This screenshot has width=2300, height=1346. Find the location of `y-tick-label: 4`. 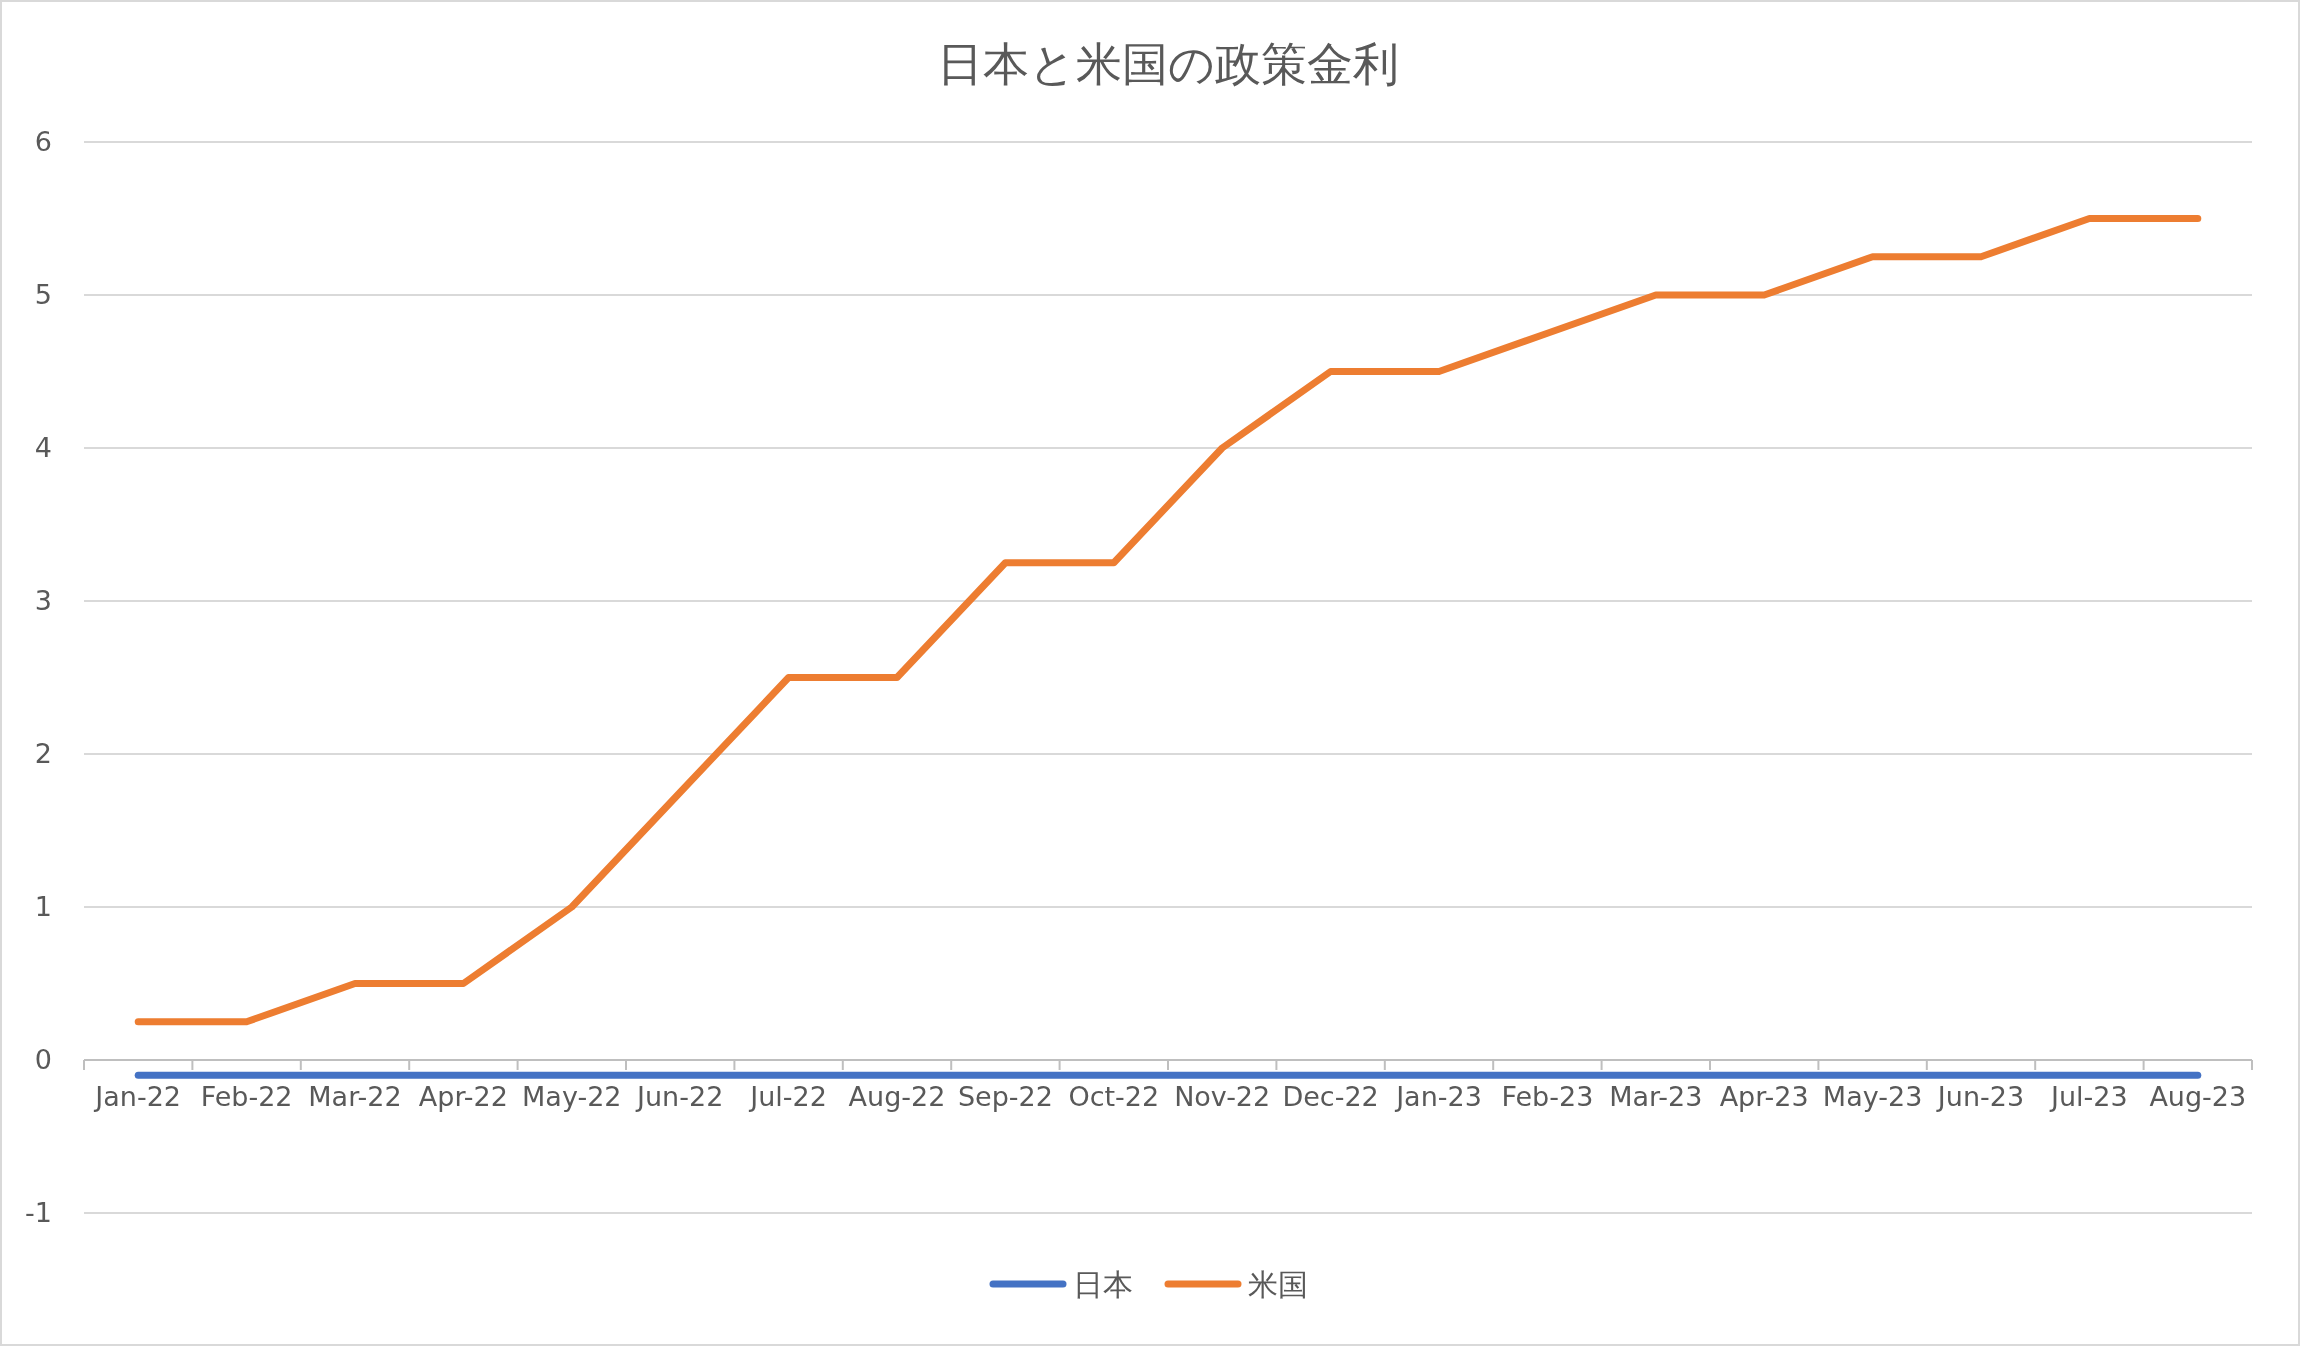

y-tick-label: 4 is located at coordinates (43, 447).